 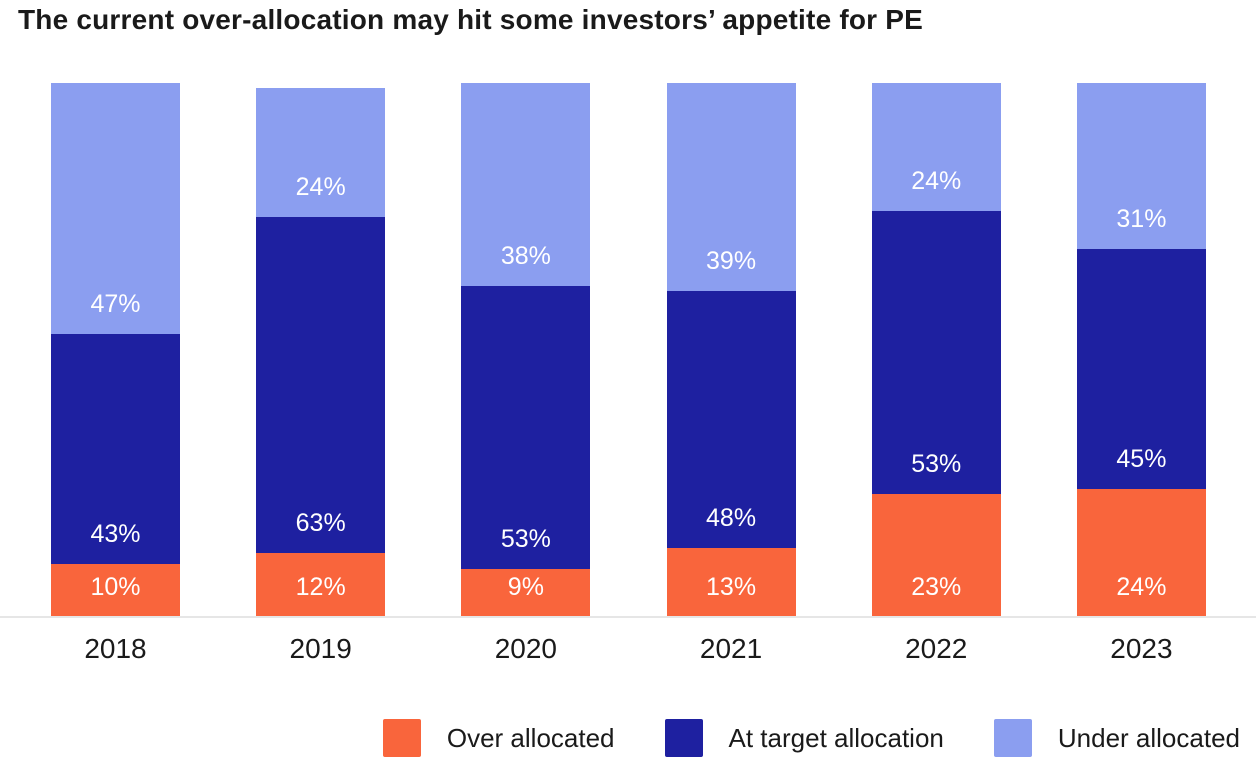 I want to click on segment-over-allocated: 12%, so click(x=321, y=584).